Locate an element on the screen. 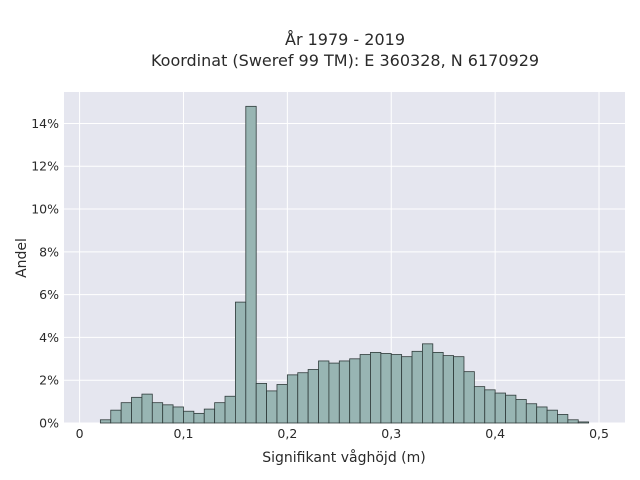  x-tick-labels: 0 0,1 0,2 0,3 0,4 0,5 is located at coordinates (342, 433).